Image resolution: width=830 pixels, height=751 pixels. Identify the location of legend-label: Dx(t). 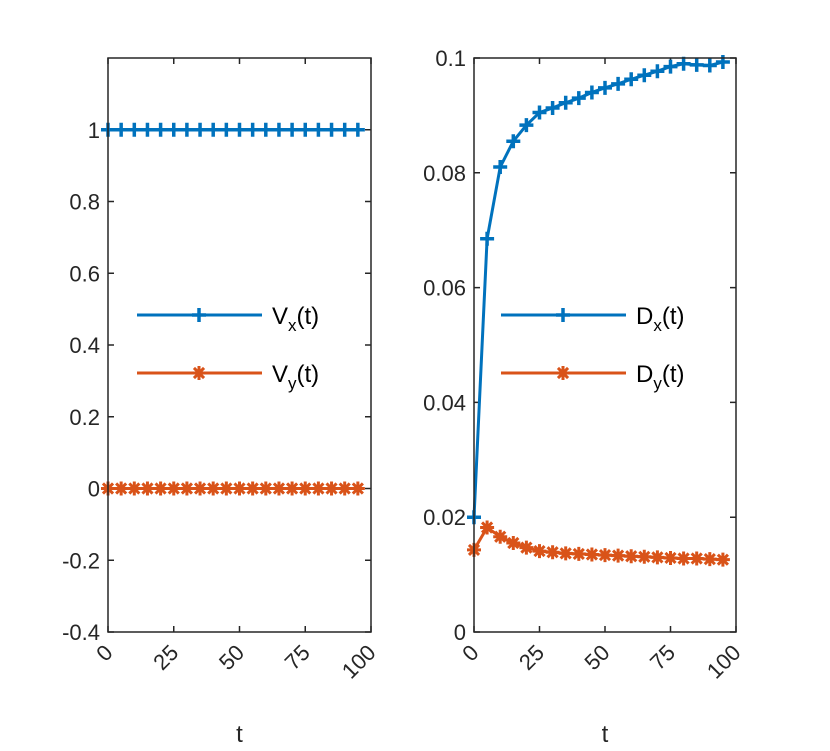
(660, 319).